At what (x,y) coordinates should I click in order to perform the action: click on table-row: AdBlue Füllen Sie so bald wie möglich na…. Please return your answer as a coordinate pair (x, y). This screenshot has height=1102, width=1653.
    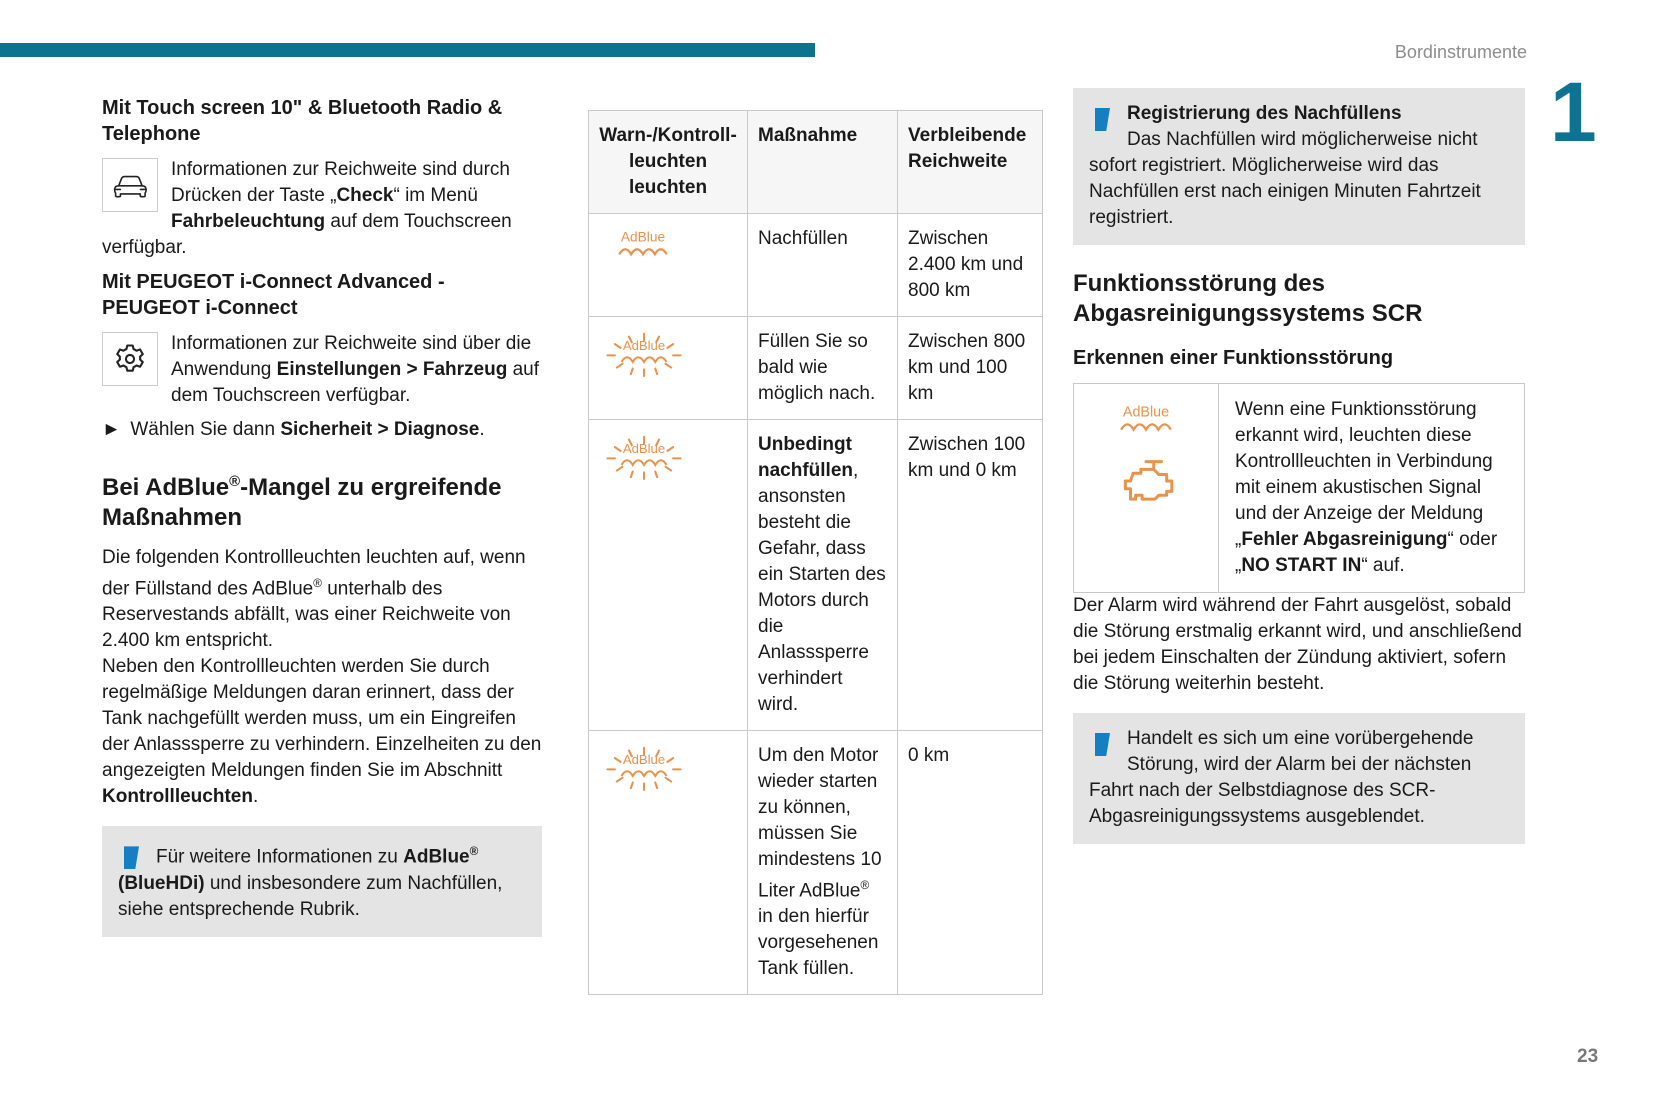
    Looking at the image, I should click on (815, 368).